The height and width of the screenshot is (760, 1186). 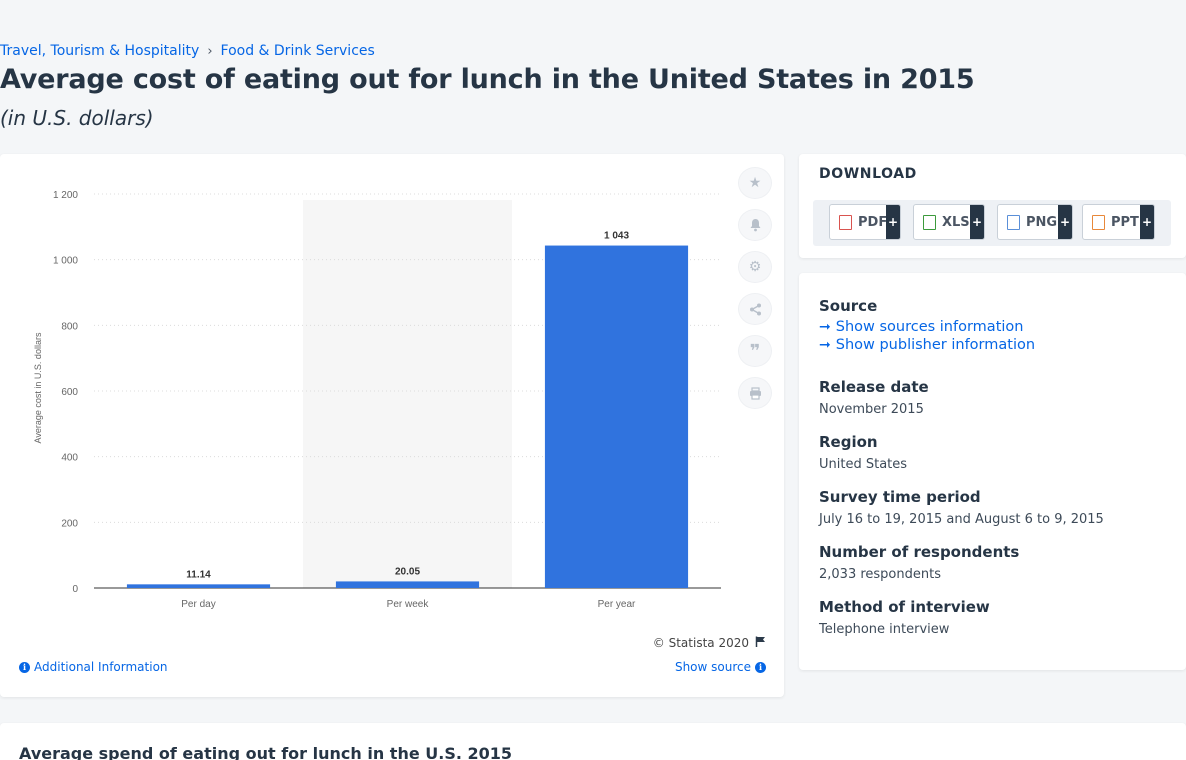 What do you see at coordinates (755, 351) in the screenshot?
I see `quote-icon: ❞` at bounding box center [755, 351].